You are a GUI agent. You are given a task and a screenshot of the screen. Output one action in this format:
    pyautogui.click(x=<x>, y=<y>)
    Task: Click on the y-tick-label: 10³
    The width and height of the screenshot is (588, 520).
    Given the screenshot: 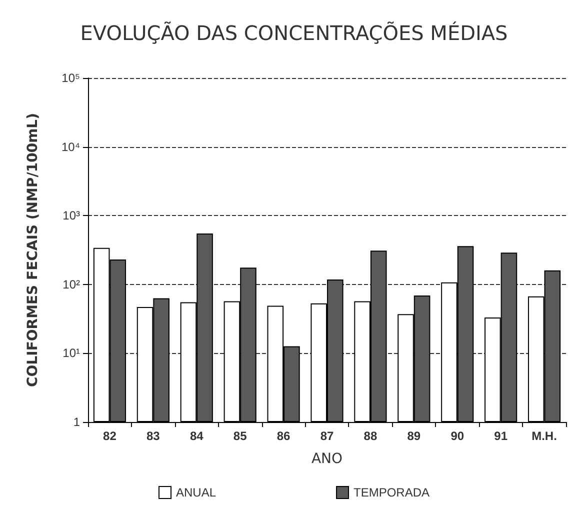 What is the action you would take?
    pyautogui.click(x=71, y=215)
    